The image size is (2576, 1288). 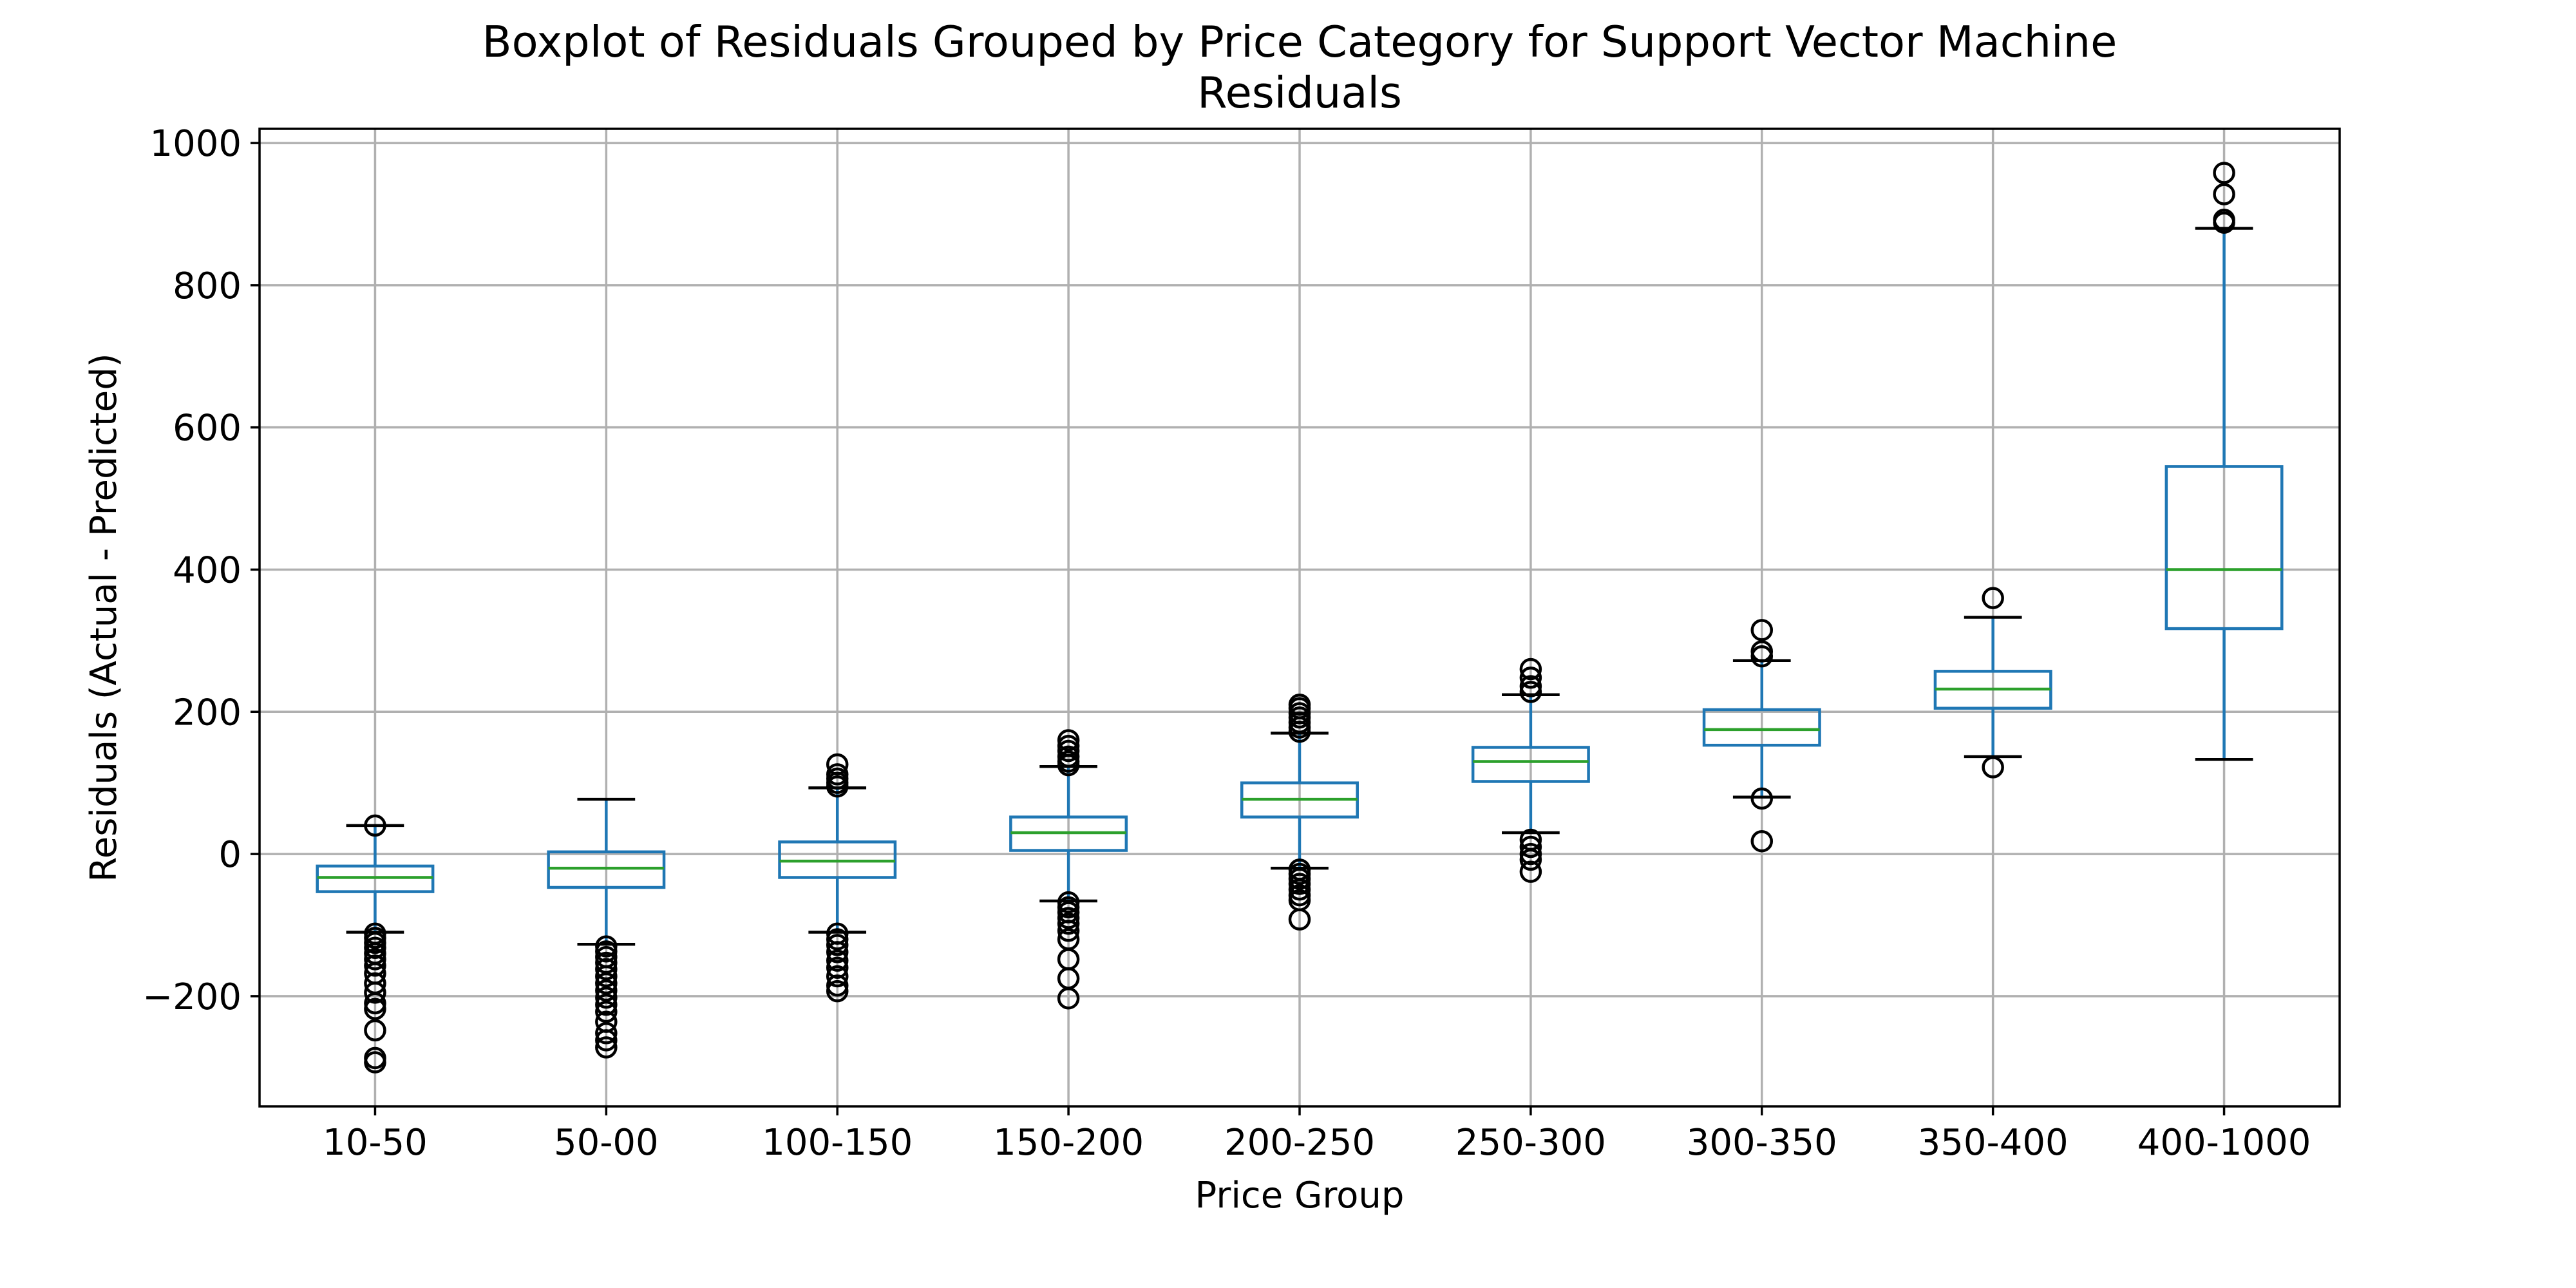 I want to click on x-tick-label: 100-150, so click(x=838, y=1143).